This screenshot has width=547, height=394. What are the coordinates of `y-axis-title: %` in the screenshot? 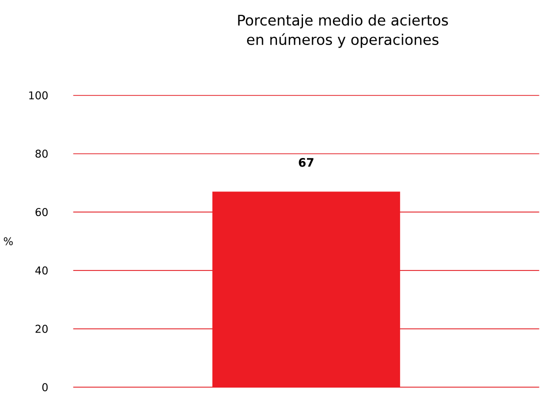 It's located at (8, 241).